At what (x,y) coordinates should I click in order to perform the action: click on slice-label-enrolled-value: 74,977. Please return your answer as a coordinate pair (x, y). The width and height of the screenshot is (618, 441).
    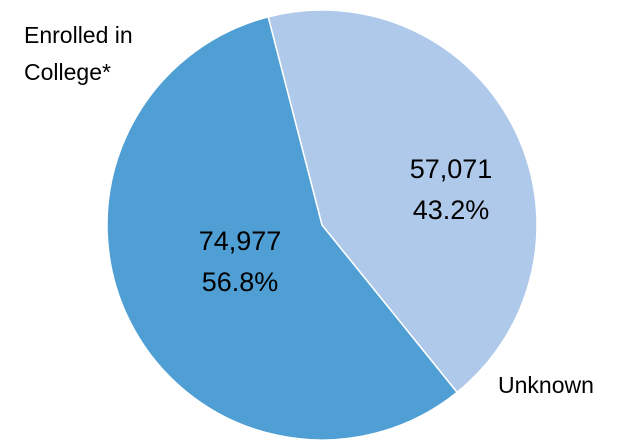
    Looking at the image, I should click on (240, 241).